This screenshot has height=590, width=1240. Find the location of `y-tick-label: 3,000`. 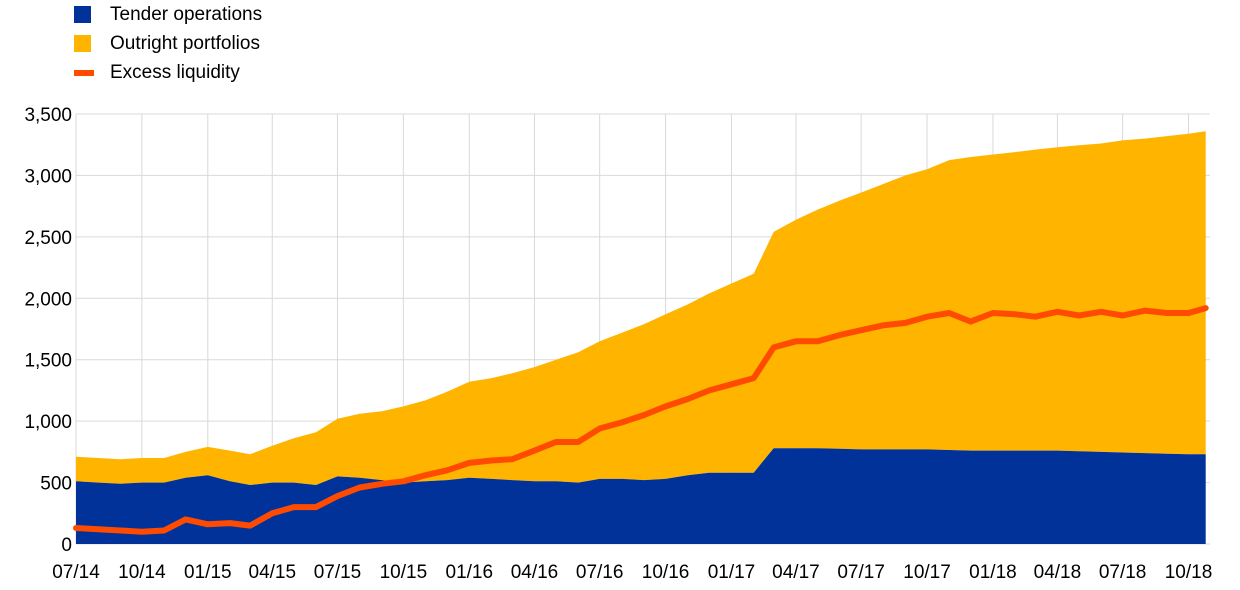

y-tick-label: 3,000 is located at coordinates (48, 176).